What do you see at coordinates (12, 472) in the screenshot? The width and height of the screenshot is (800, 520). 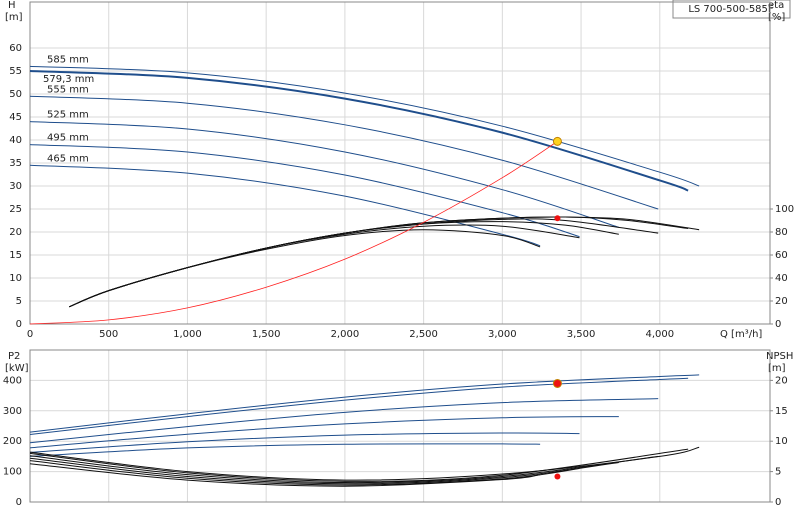 I see `y-tick-label: 100` at bounding box center [12, 472].